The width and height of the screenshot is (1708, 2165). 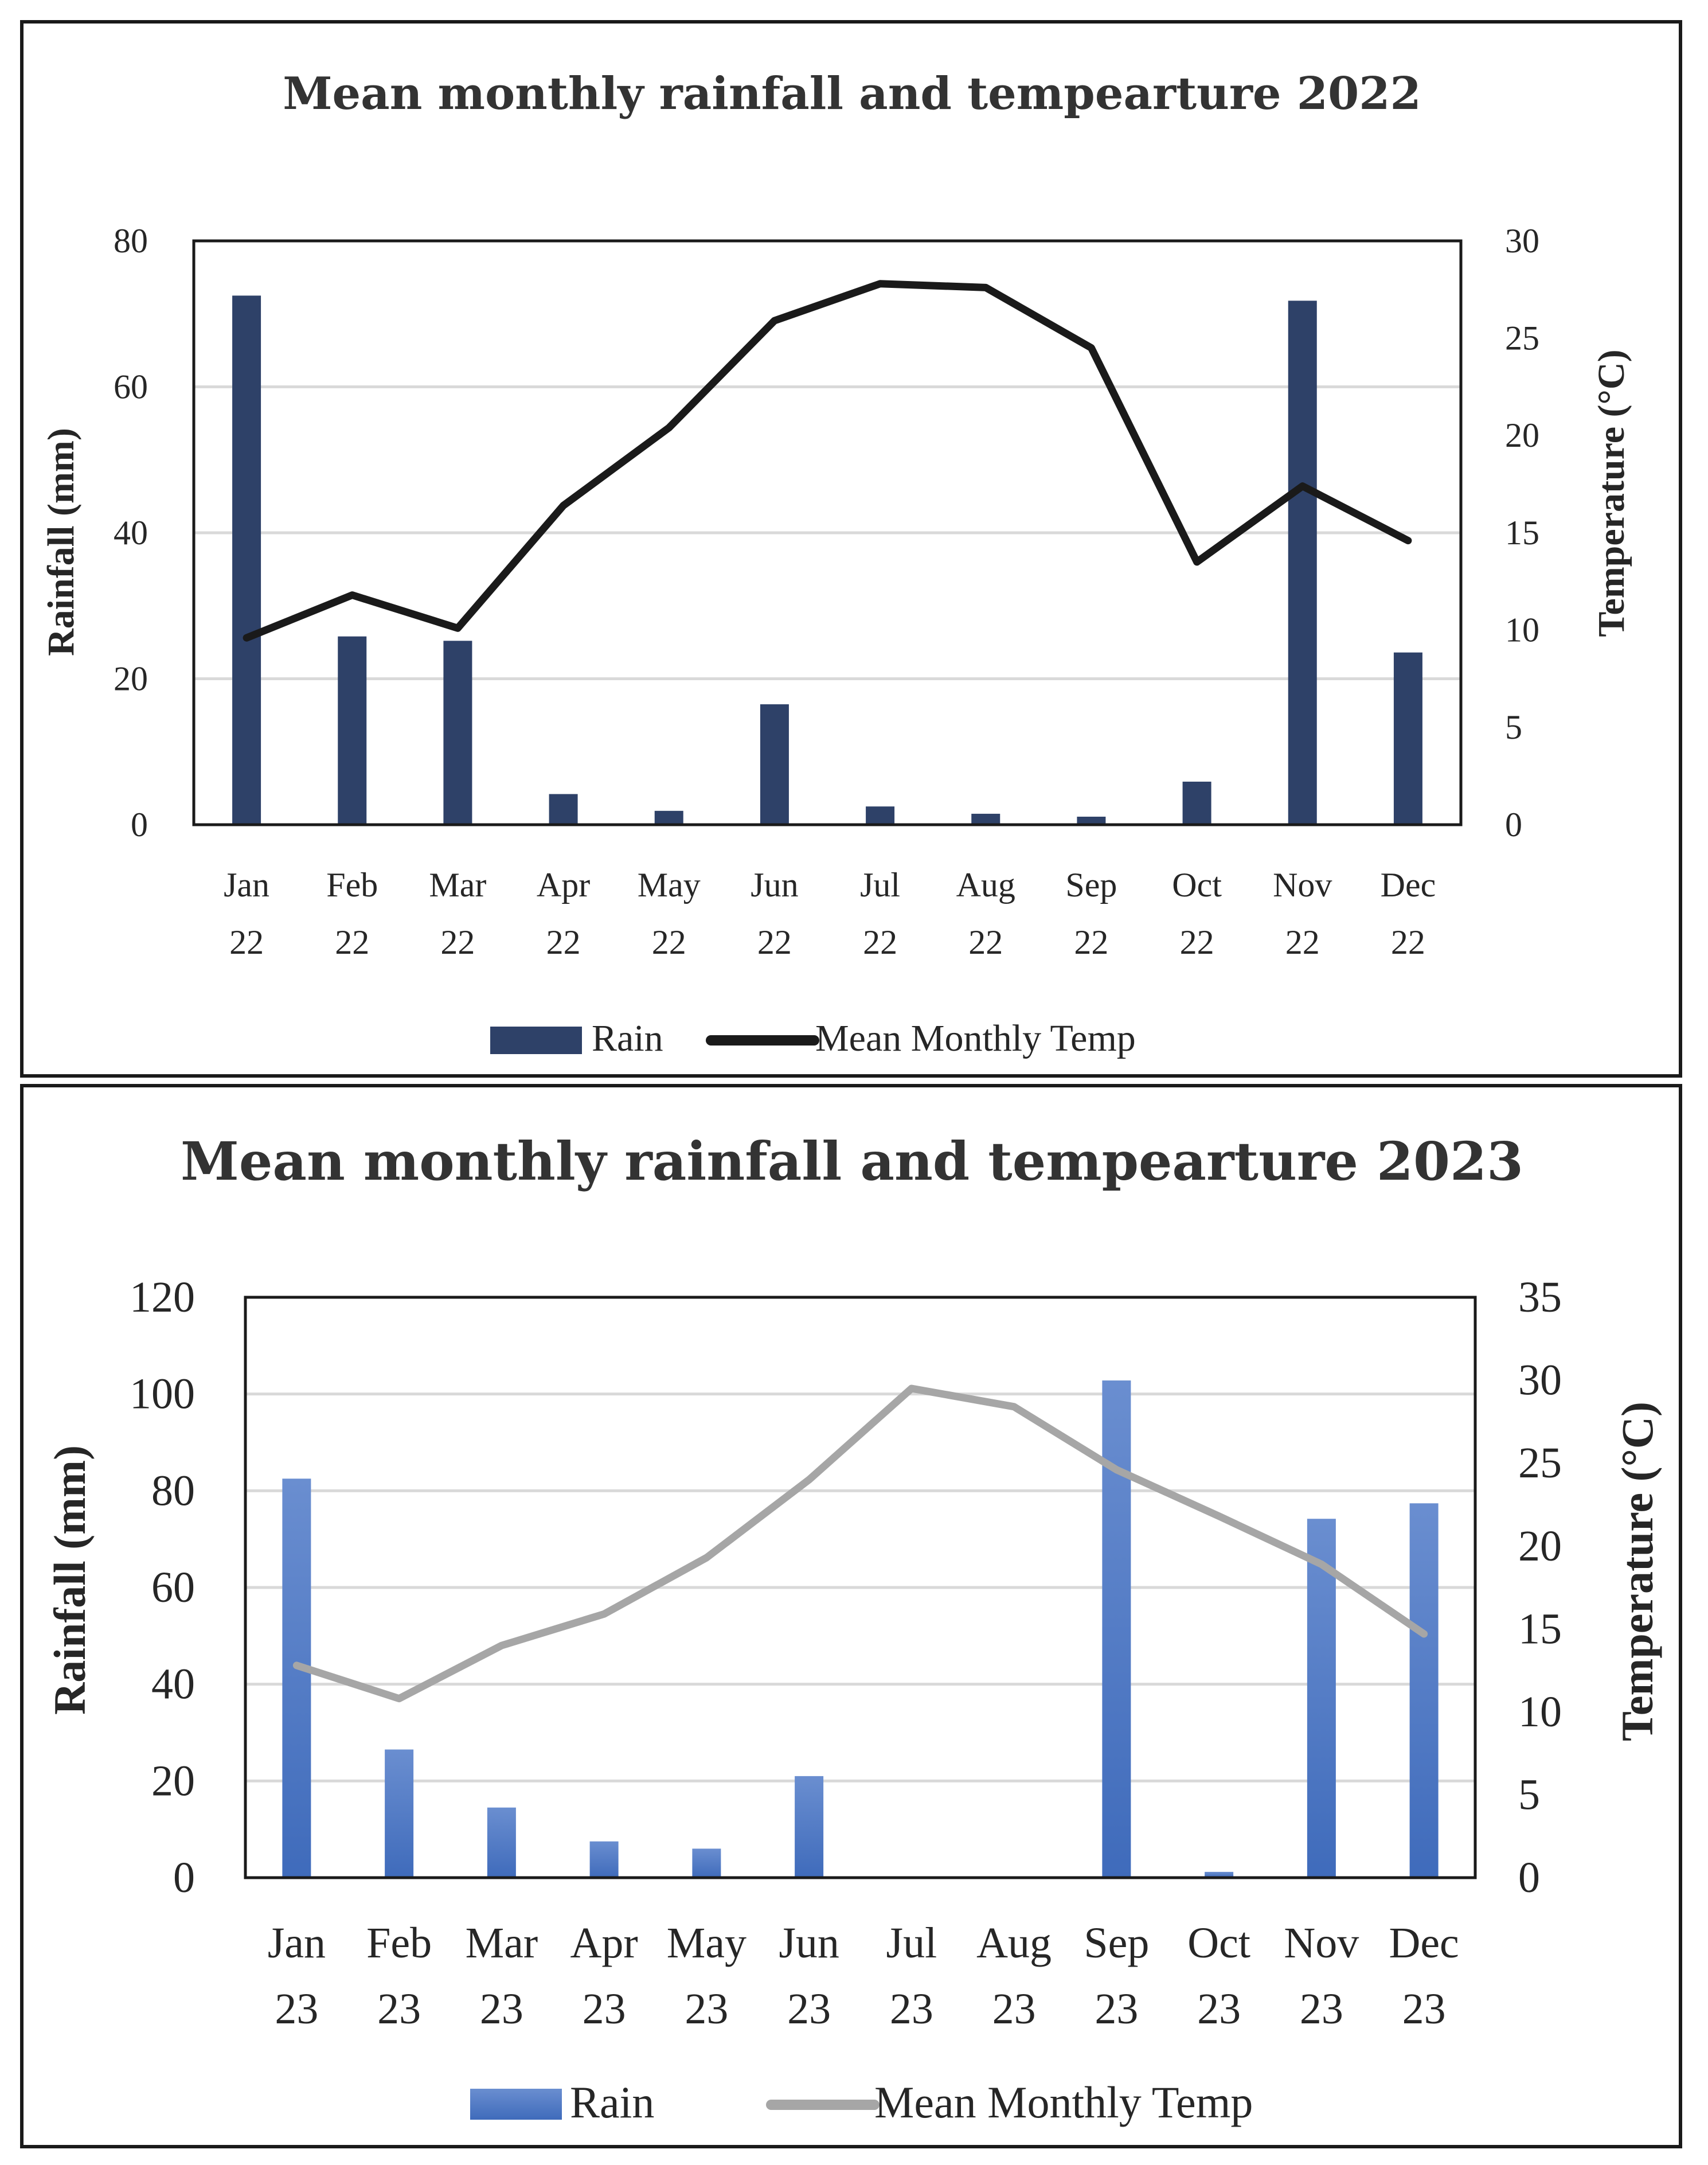 I want to click on x-tick-label-month: Oct, so click(x=1197, y=885).